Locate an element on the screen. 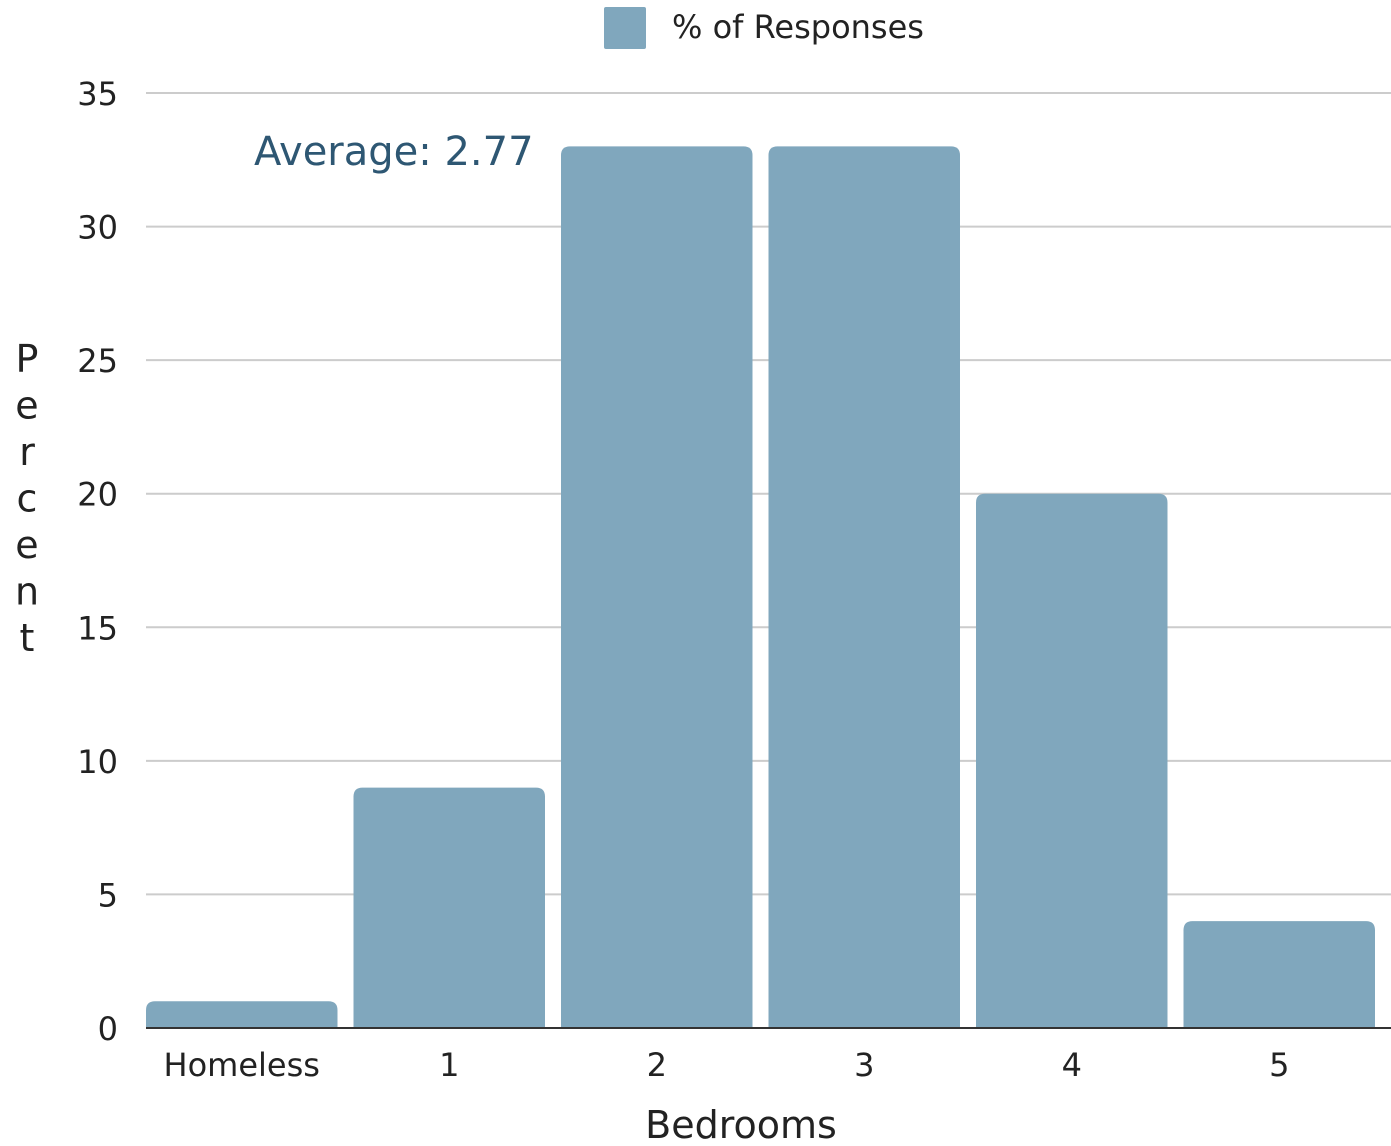  legend-swatch is located at coordinates (625, 28).